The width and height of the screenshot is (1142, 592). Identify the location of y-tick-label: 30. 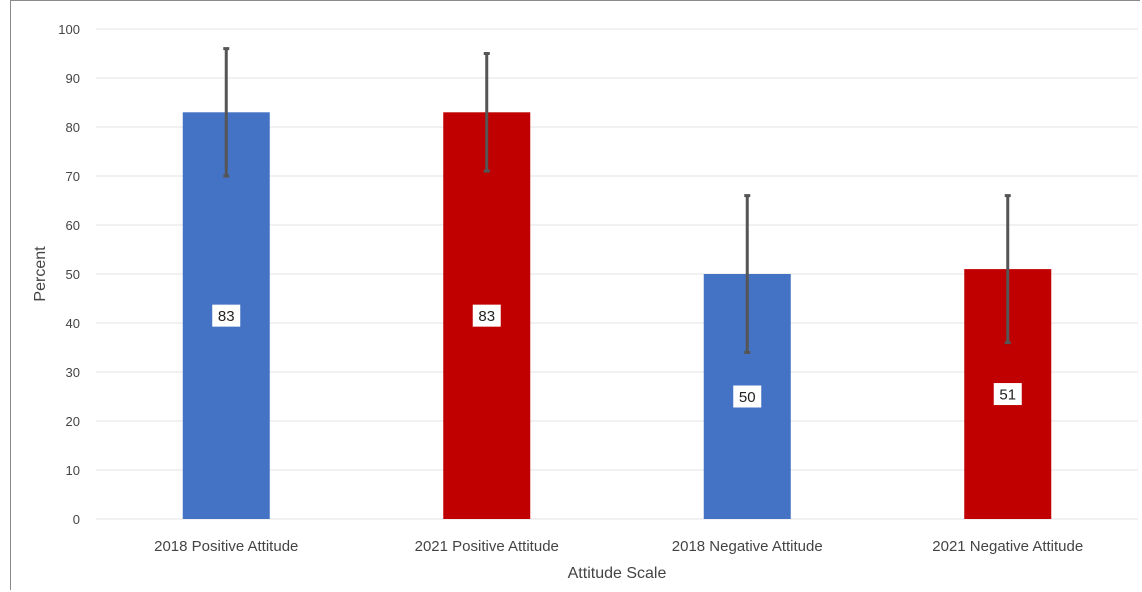
(73, 372).